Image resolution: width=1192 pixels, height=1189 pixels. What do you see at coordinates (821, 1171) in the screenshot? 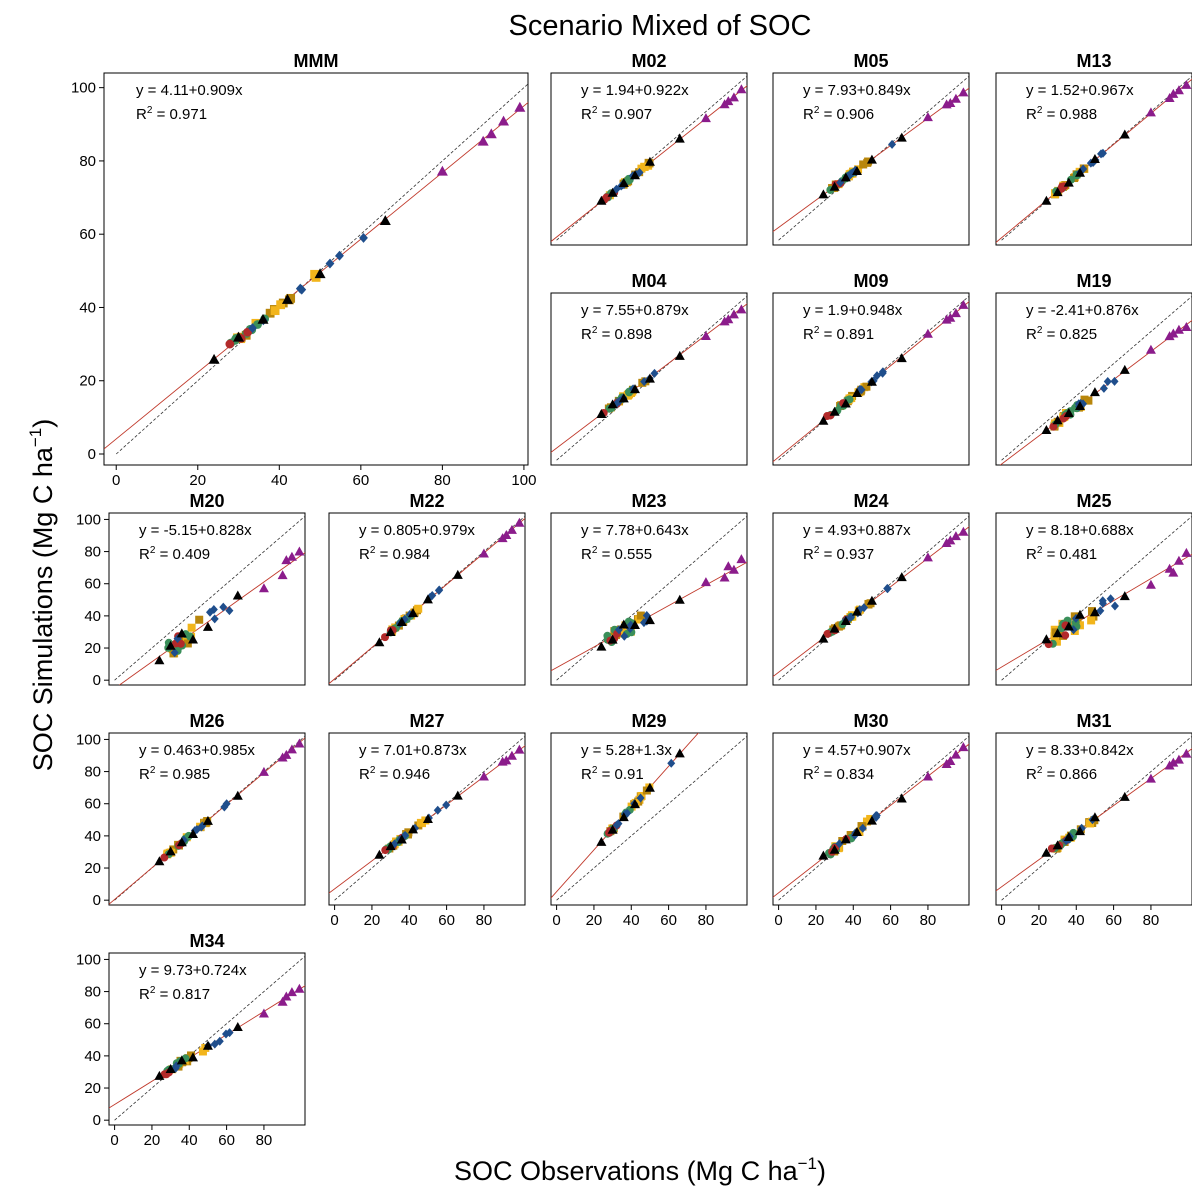
I see `x-axis-title-close: )` at bounding box center [821, 1171].